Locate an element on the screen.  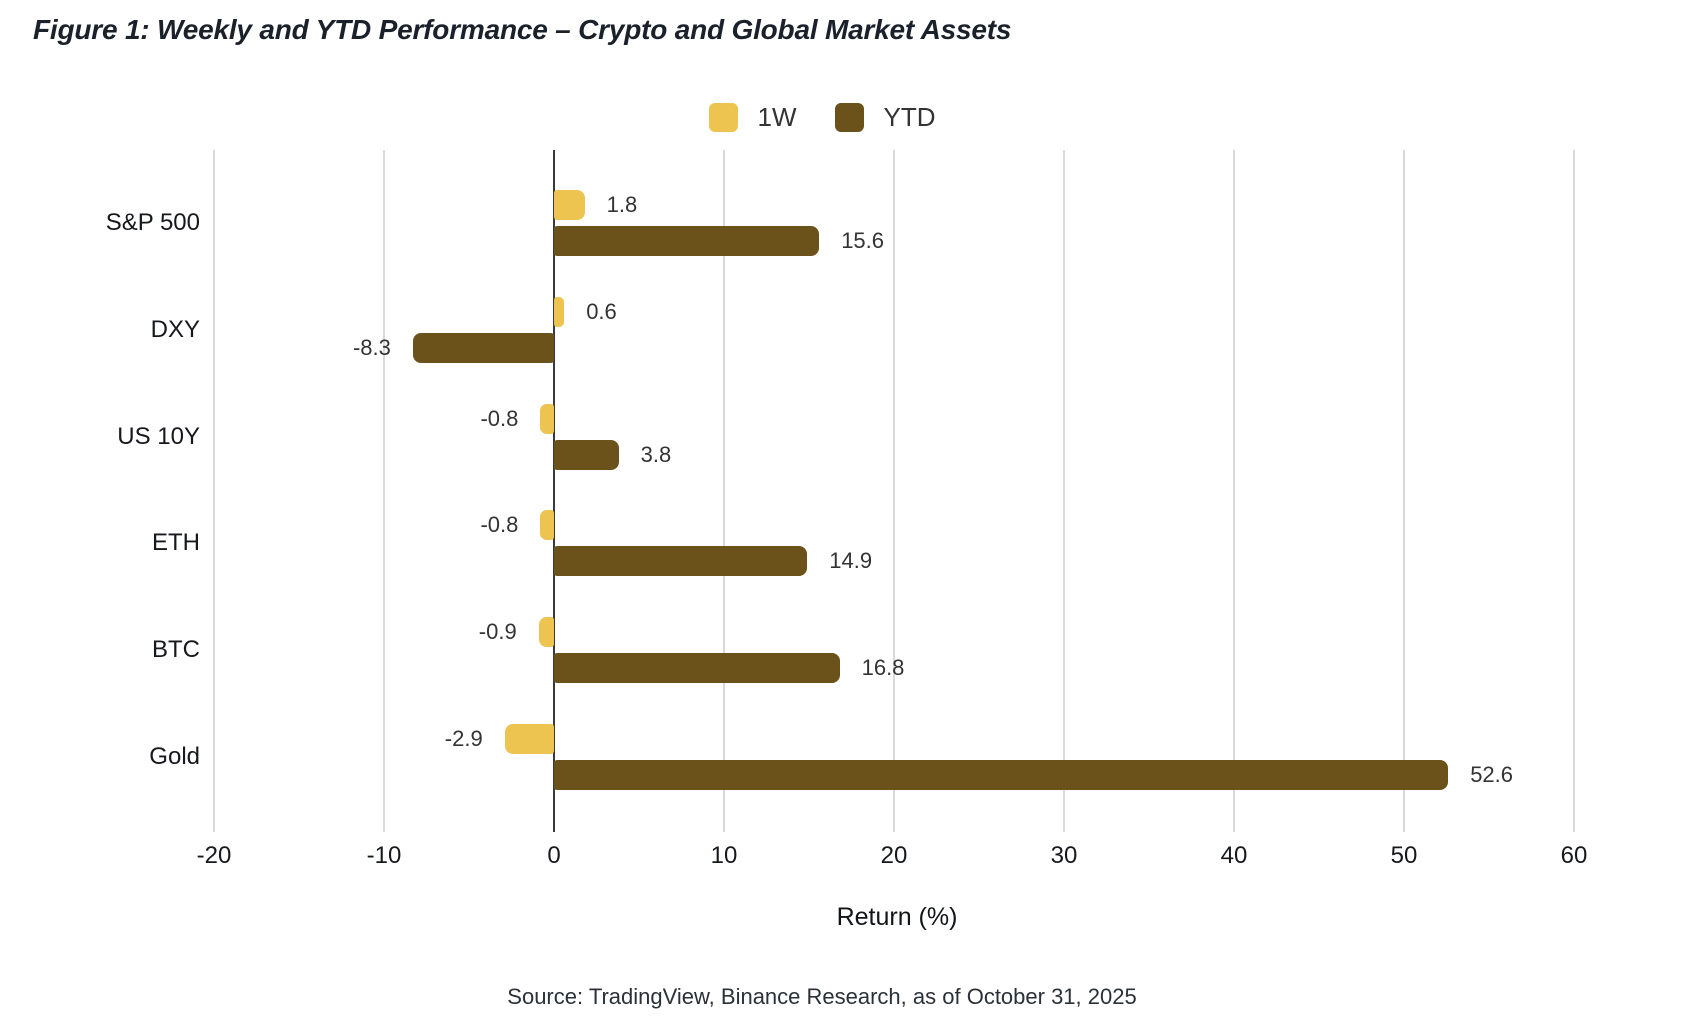
x-axis-title: Return (%) is located at coordinates (897, 917).